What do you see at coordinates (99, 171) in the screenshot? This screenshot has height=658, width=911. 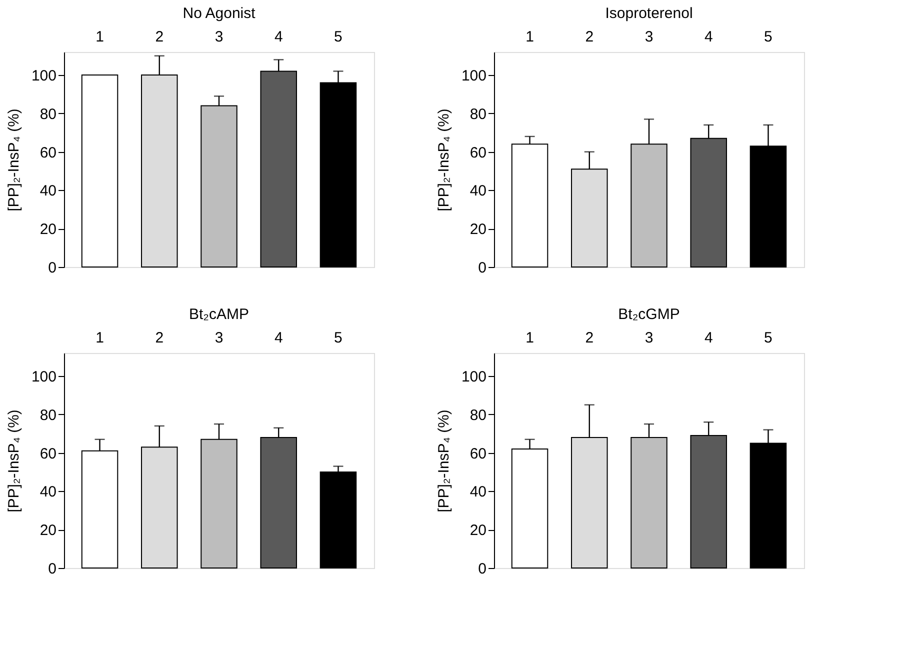 I see `bar` at bounding box center [99, 171].